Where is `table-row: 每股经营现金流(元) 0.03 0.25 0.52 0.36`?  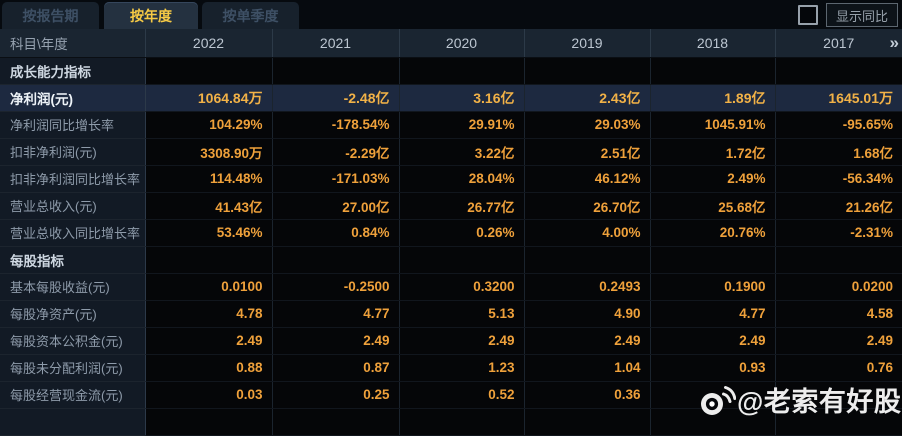
table-row: 每股经营现金流(元) 0.03 0.25 0.52 0.36 is located at coordinates (451, 395).